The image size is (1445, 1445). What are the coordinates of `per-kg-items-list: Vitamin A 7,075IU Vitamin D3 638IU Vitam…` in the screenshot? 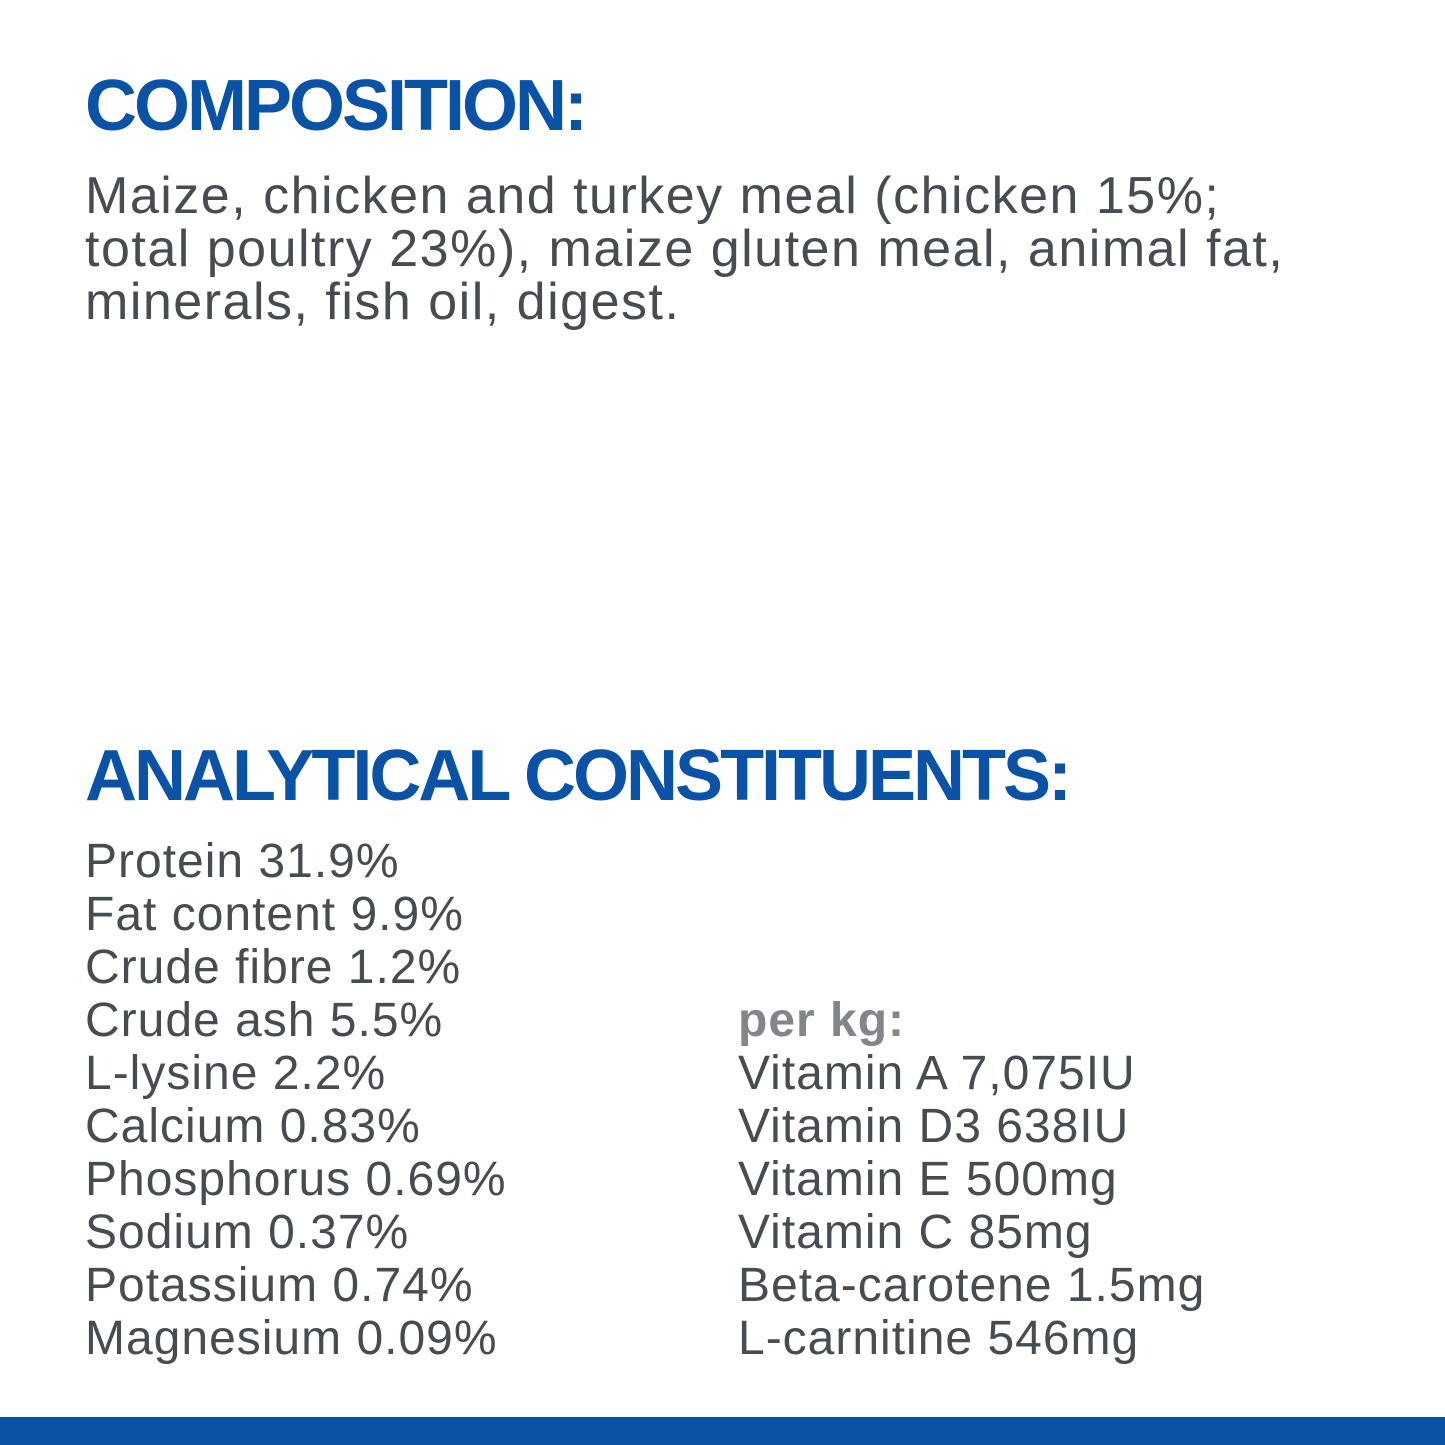 It's located at (971, 1206).